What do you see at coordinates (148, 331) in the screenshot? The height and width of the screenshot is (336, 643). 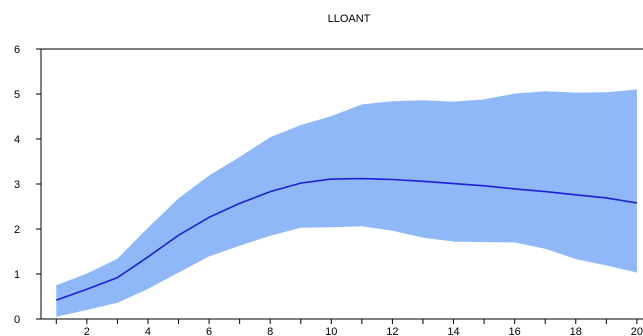 I see `x-tick-label: 4` at bounding box center [148, 331].